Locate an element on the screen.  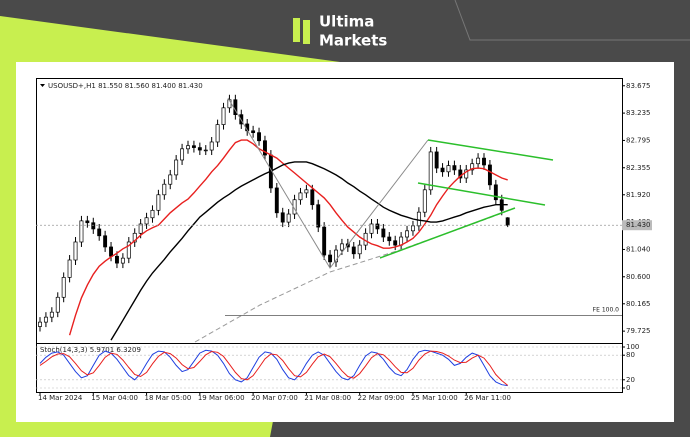
y-tick-label: 0 is located at coordinates (628, 388).